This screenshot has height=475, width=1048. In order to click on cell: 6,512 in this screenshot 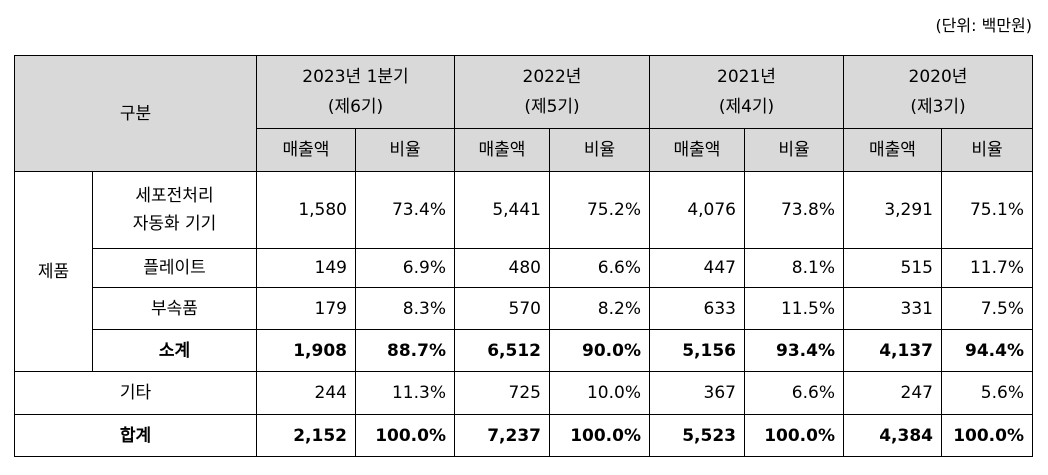, I will do `click(502, 350)`.